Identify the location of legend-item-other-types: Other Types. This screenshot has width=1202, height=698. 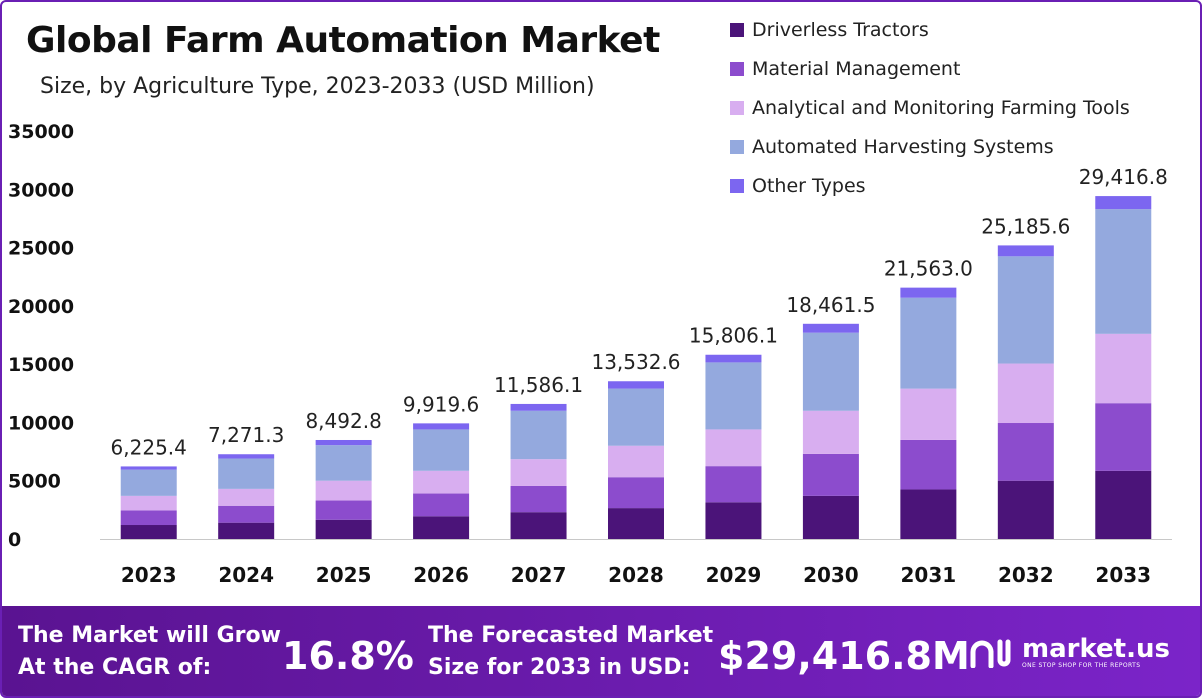
(930, 185).